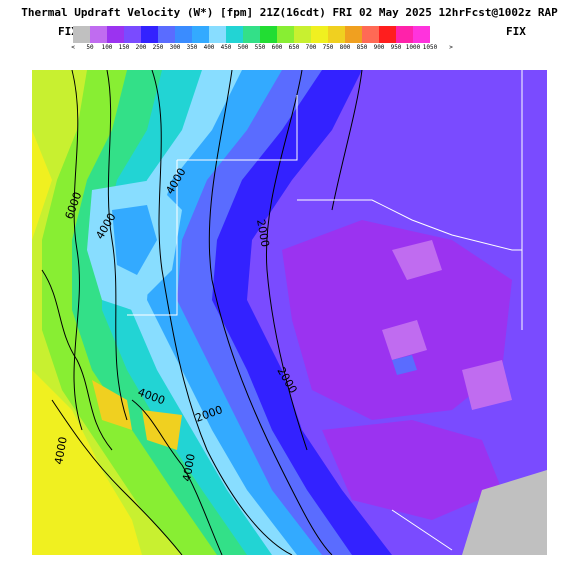 Image resolution: width=579 pixels, height=579 pixels. I want to click on contour-label: 2000, so click(263, 233).